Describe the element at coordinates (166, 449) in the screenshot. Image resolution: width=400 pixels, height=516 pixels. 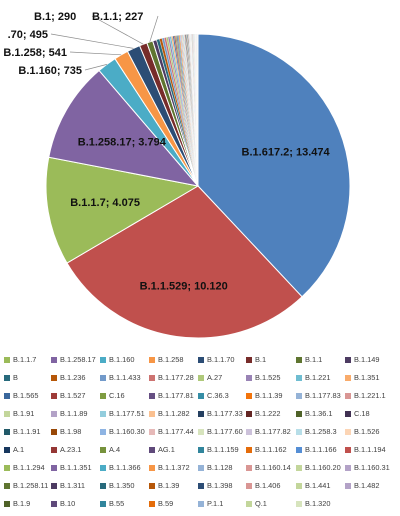
I see `legend-label: AG.1` at that location.